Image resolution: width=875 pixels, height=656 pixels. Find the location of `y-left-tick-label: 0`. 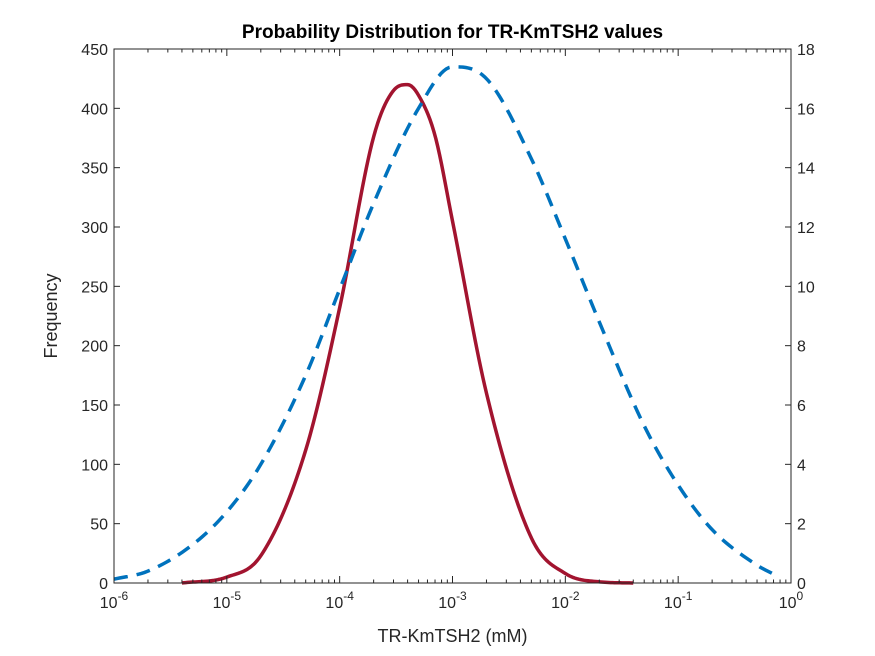

y-left-tick-label: 0 is located at coordinates (103, 584).